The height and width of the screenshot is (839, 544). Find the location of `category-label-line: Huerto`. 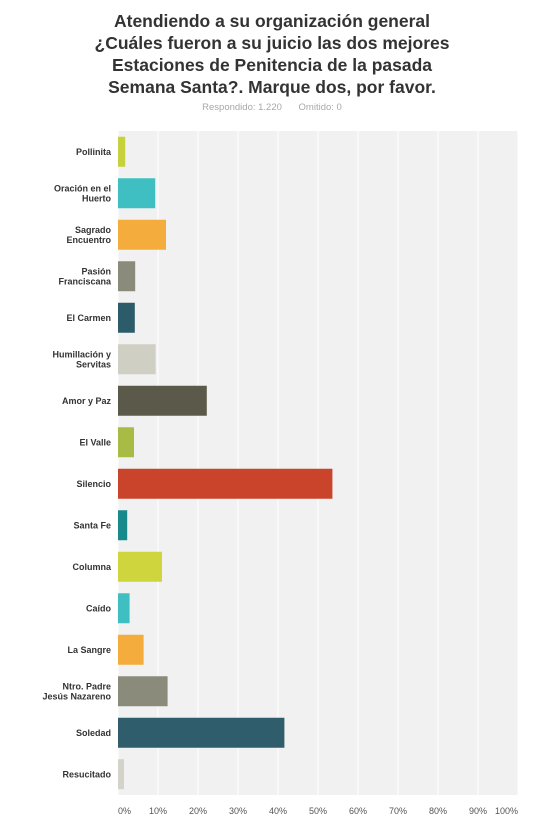

category-label-line: Huerto is located at coordinates (97, 198).